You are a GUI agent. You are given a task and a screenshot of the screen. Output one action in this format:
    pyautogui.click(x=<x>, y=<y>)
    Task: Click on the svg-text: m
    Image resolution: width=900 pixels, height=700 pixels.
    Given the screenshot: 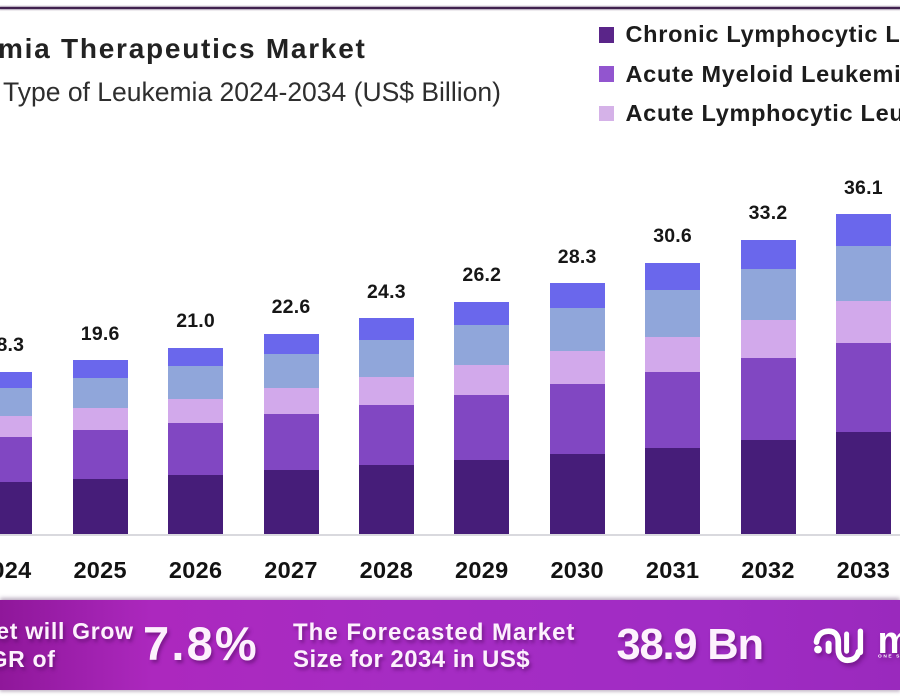 What is the action you would take?
    pyautogui.click(x=889, y=641)
    